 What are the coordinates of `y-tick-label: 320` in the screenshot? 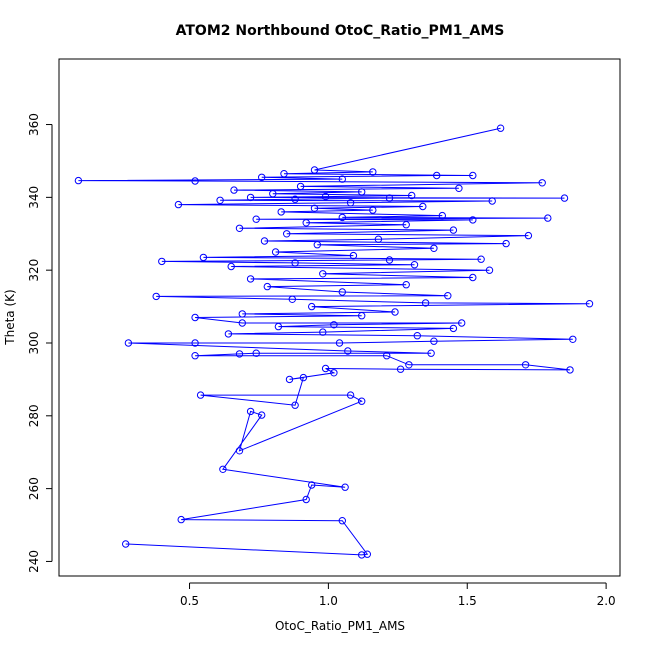 It's located at (34, 270).